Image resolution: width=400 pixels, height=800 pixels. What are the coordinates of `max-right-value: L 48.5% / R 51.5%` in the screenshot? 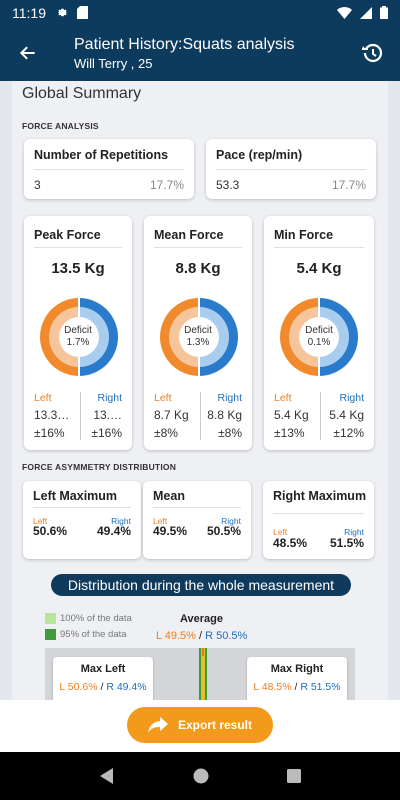 It's located at (297, 687).